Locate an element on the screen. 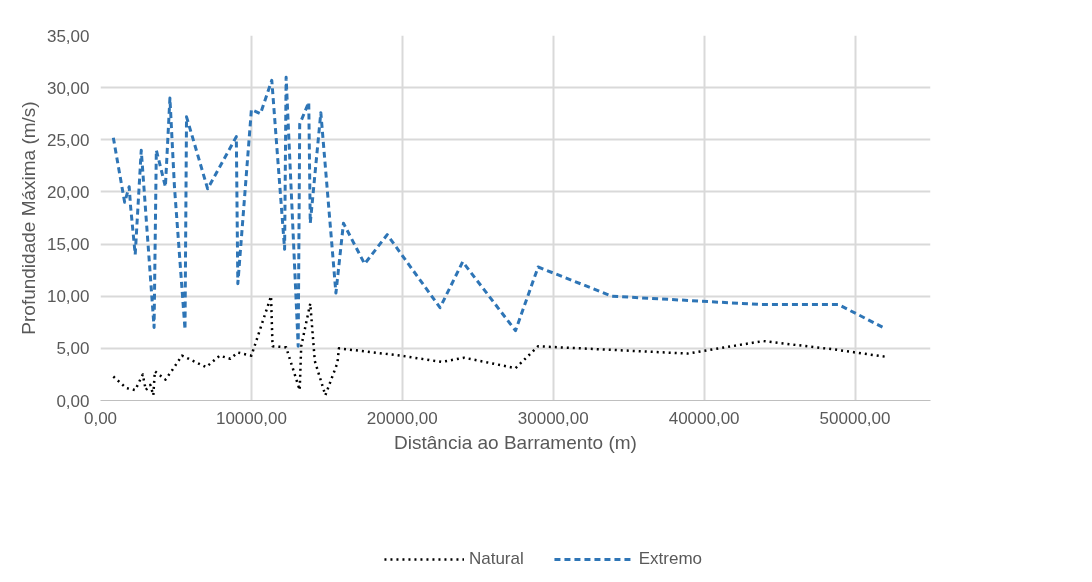  x-tick-label: 30000,00 is located at coordinates (553, 418).